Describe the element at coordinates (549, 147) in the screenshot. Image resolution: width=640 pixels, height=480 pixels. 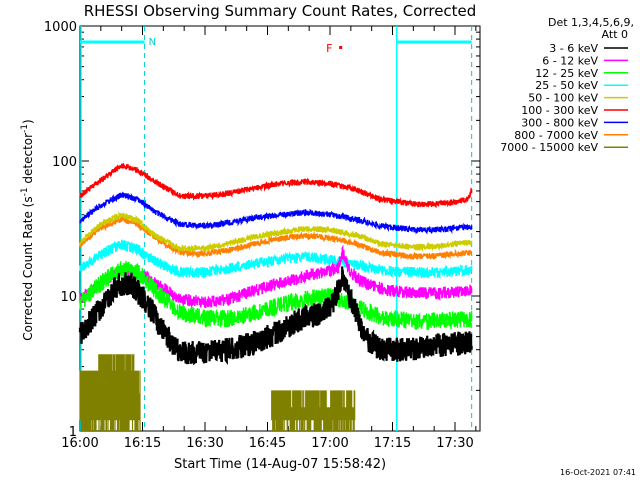
I see `legend-label: 7000 - 15000 keV` at that location.